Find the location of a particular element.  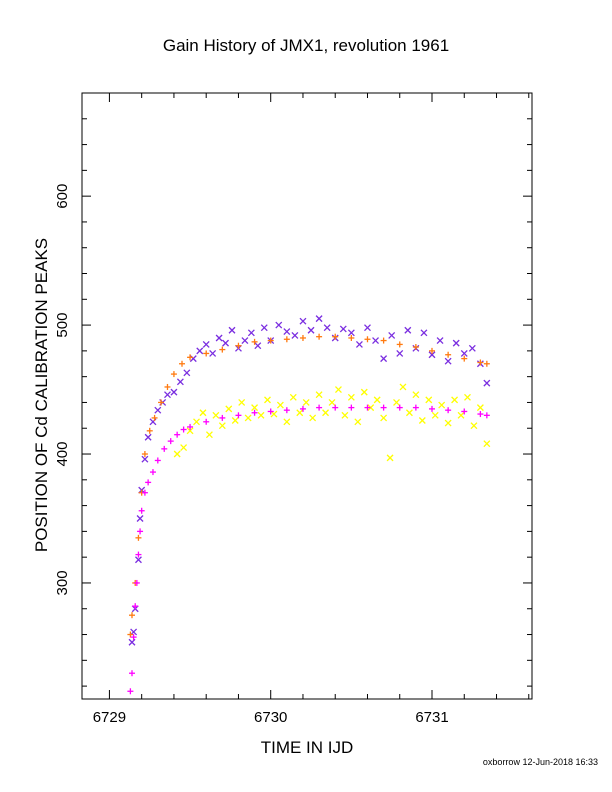

x-tick-label: 6729 is located at coordinates (109, 717).